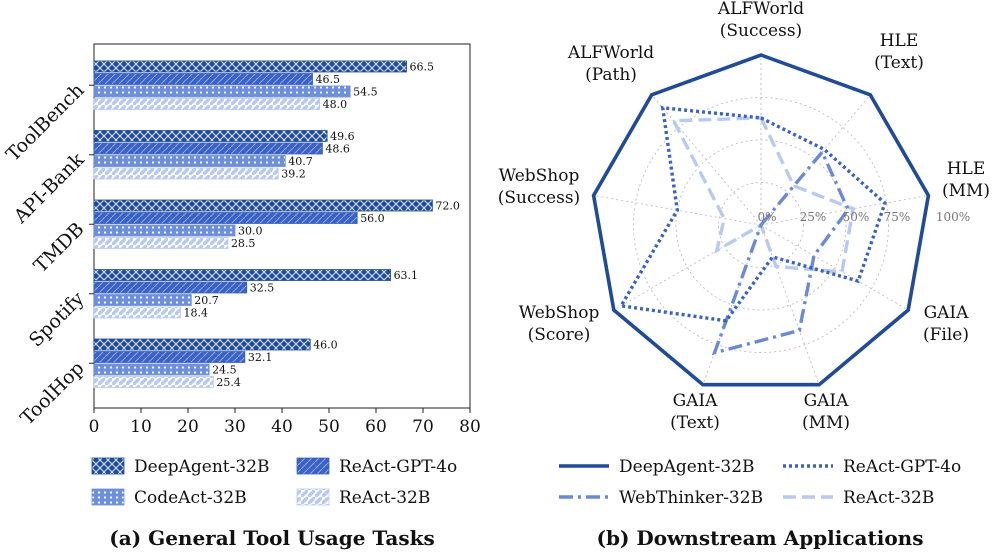 Image resolution: width=996 pixels, height=556 pixels. Describe the element at coordinates (559, 335) in the screenshot. I see `radar-axis-sublabel: (Score)` at that location.